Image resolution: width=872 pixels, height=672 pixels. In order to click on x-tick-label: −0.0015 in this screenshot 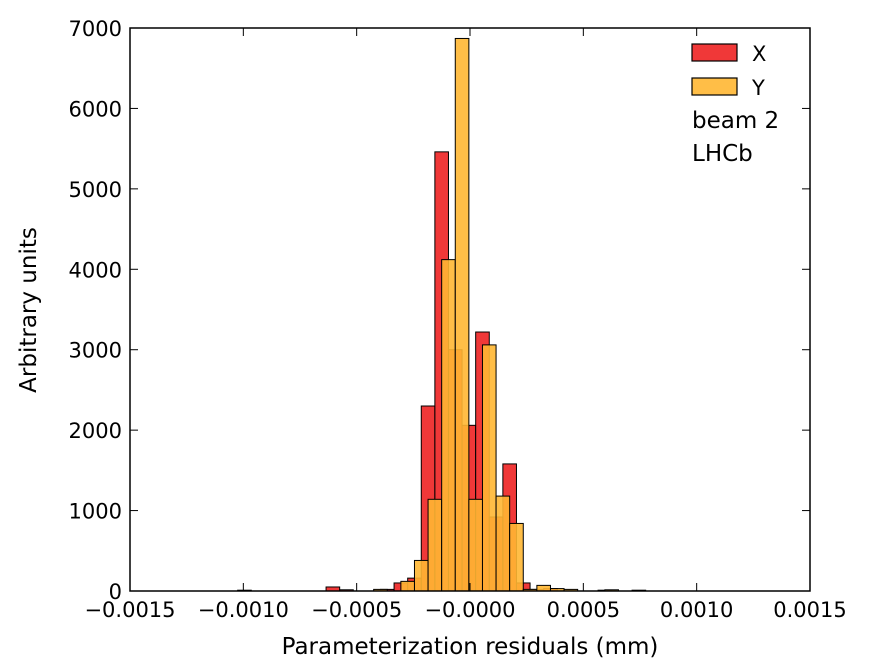, I will do `click(129, 610)`.